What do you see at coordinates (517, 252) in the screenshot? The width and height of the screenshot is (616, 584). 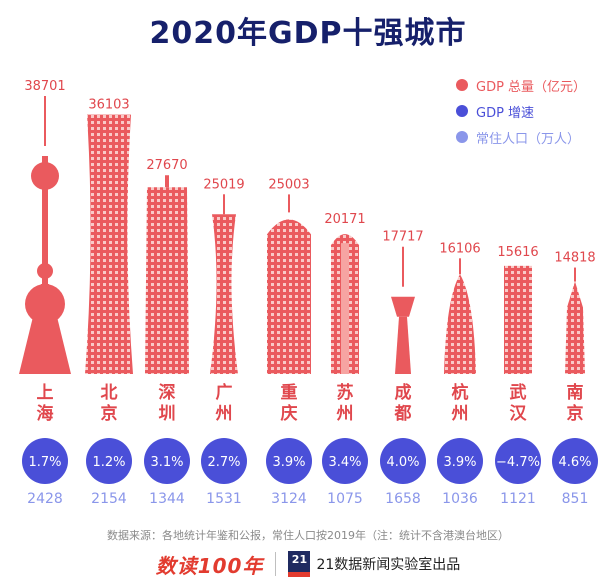 I see `gdp-label-8: 15616` at bounding box center [517, 252].